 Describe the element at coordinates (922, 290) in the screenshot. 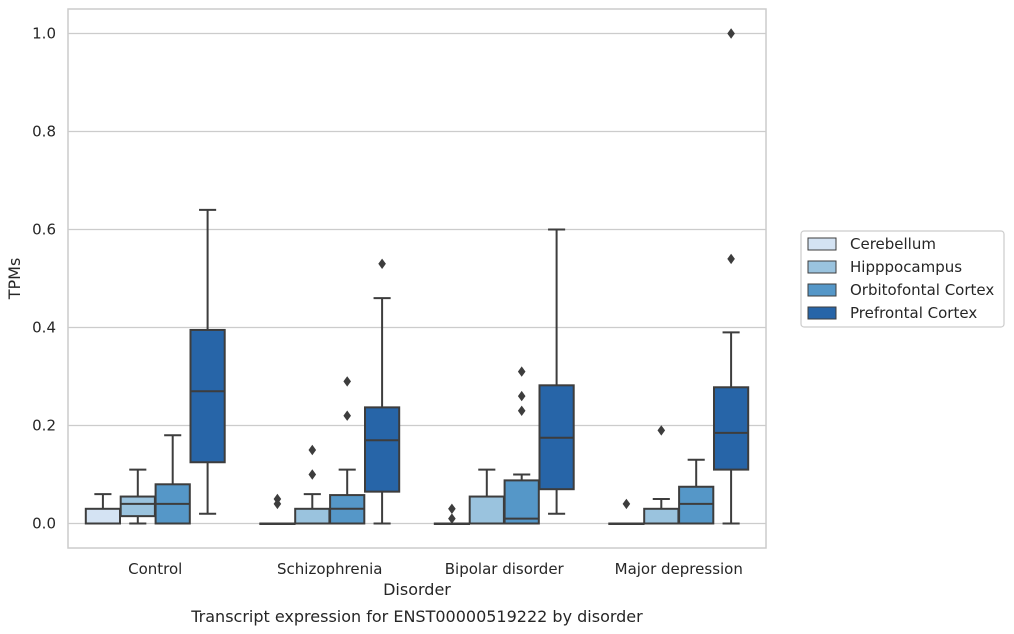

I see `legend-label: Orbitofontal Cortex` at that location.